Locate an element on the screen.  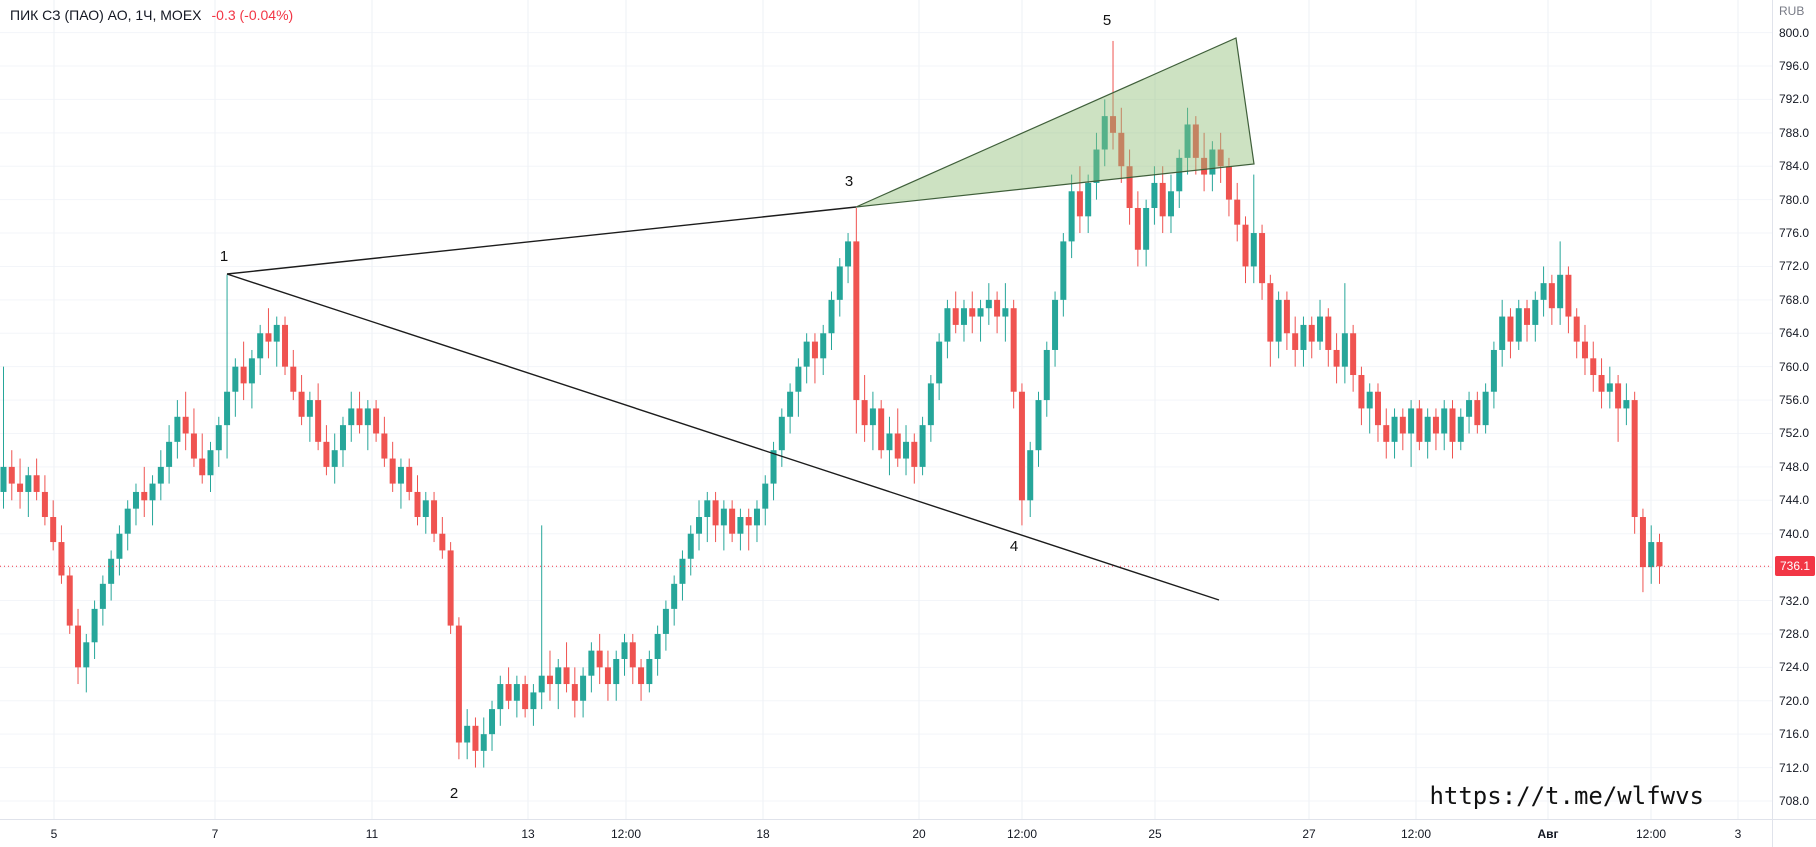
wave-label-5: 5 is located at coordinates (1107, 20).